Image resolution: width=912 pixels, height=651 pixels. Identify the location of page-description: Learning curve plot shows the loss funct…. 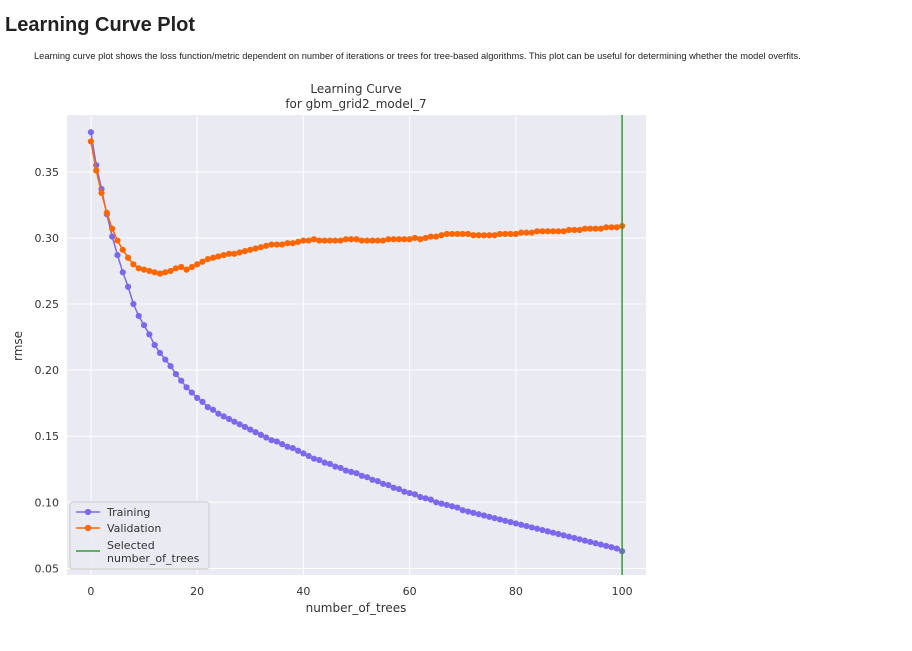
(417, 56).